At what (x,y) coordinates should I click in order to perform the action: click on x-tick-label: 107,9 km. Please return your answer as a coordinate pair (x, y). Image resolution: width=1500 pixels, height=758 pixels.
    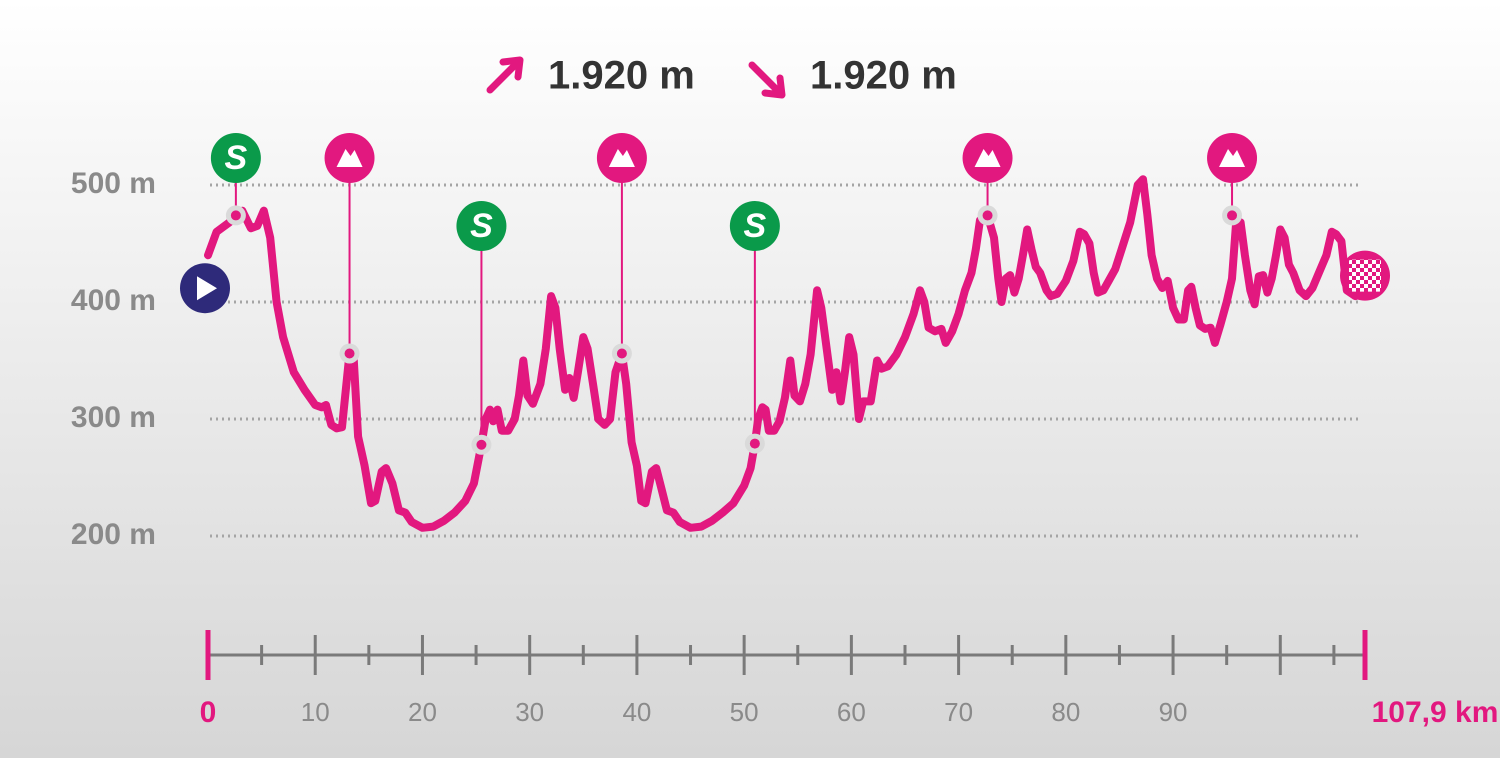
    Looking at the image, I should click on (1435, 712).